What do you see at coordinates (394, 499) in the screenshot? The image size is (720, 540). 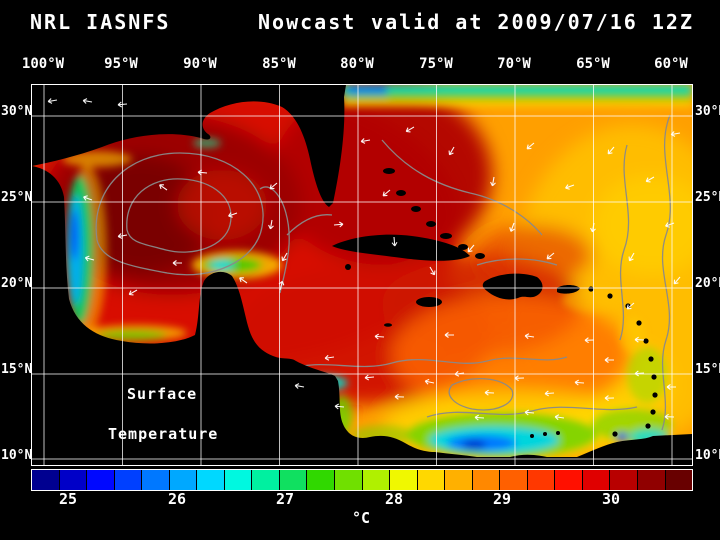 I see `colorbar-tick: 28` at bounding box center [394, 499].